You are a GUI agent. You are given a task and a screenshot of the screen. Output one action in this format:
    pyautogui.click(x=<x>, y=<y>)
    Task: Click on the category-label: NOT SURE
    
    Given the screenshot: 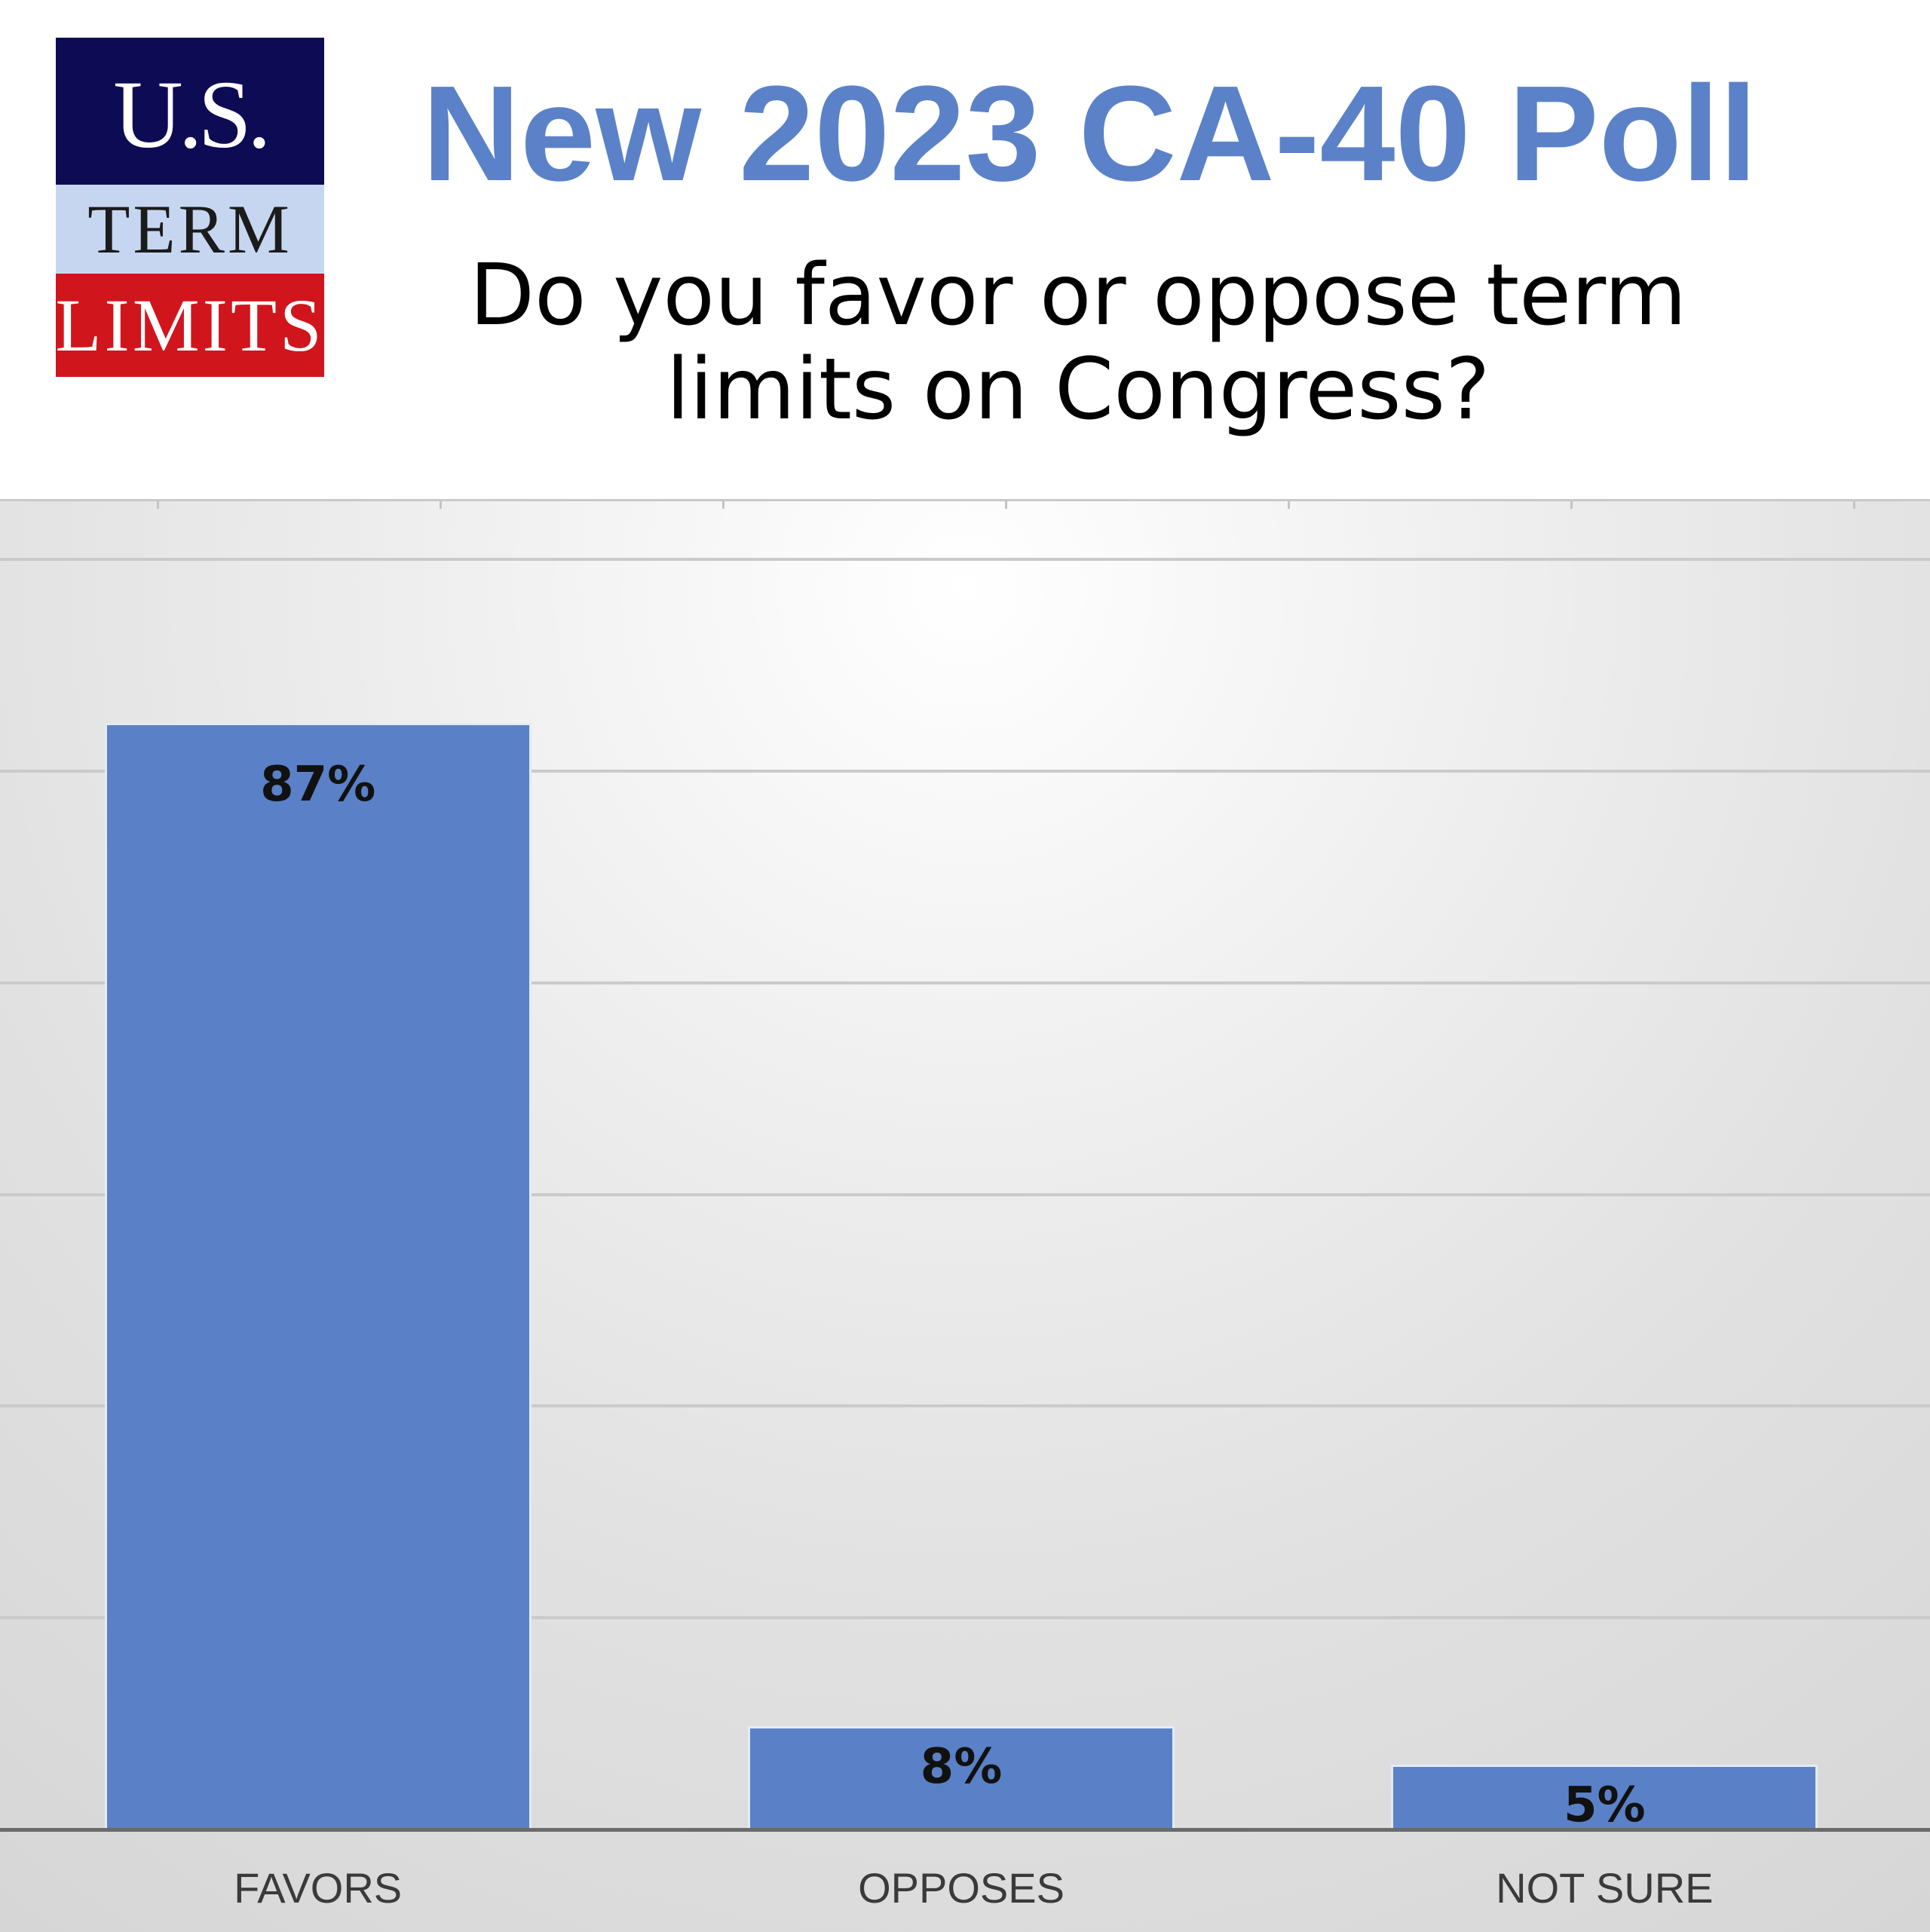 What is the action you would take?
    pyautogui.click(x=1605, y=1888)
    